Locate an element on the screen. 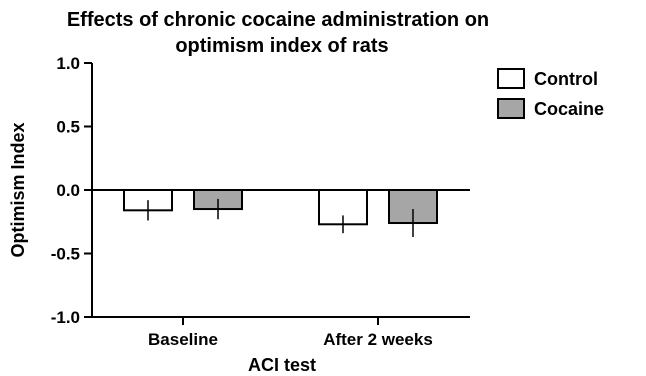 This screenshot has width=646, height=376. legend-label-cocaine: Cocaine is located at coordinates (569, 109).